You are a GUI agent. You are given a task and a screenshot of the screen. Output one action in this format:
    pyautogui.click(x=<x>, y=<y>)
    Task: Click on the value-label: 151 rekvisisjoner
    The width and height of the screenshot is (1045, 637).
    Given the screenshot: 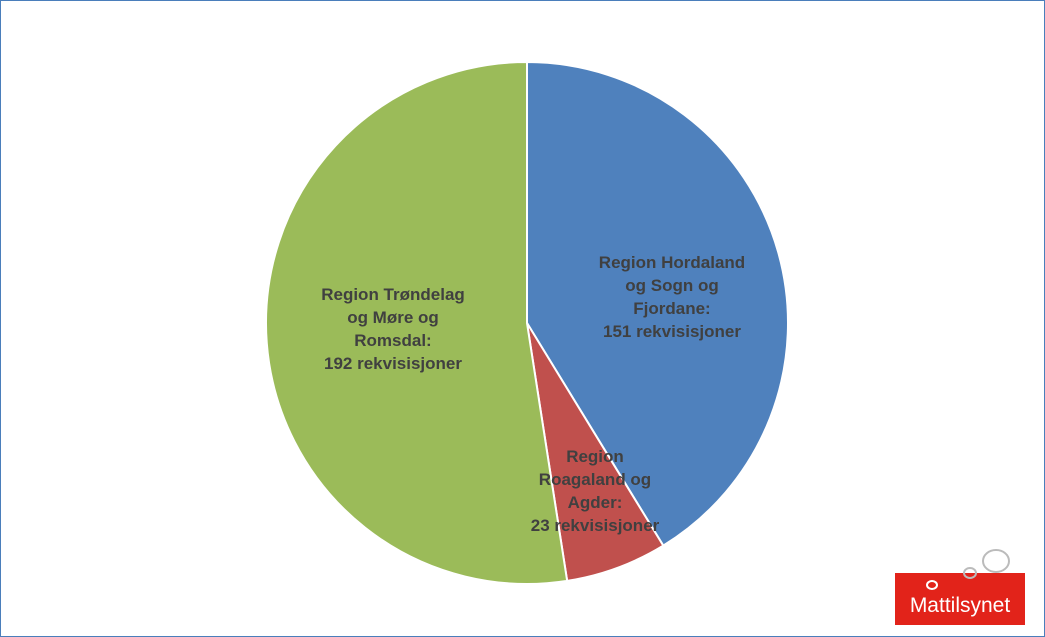 What is the action you would take?
    pyautogui.click(x=672, y=331)
    